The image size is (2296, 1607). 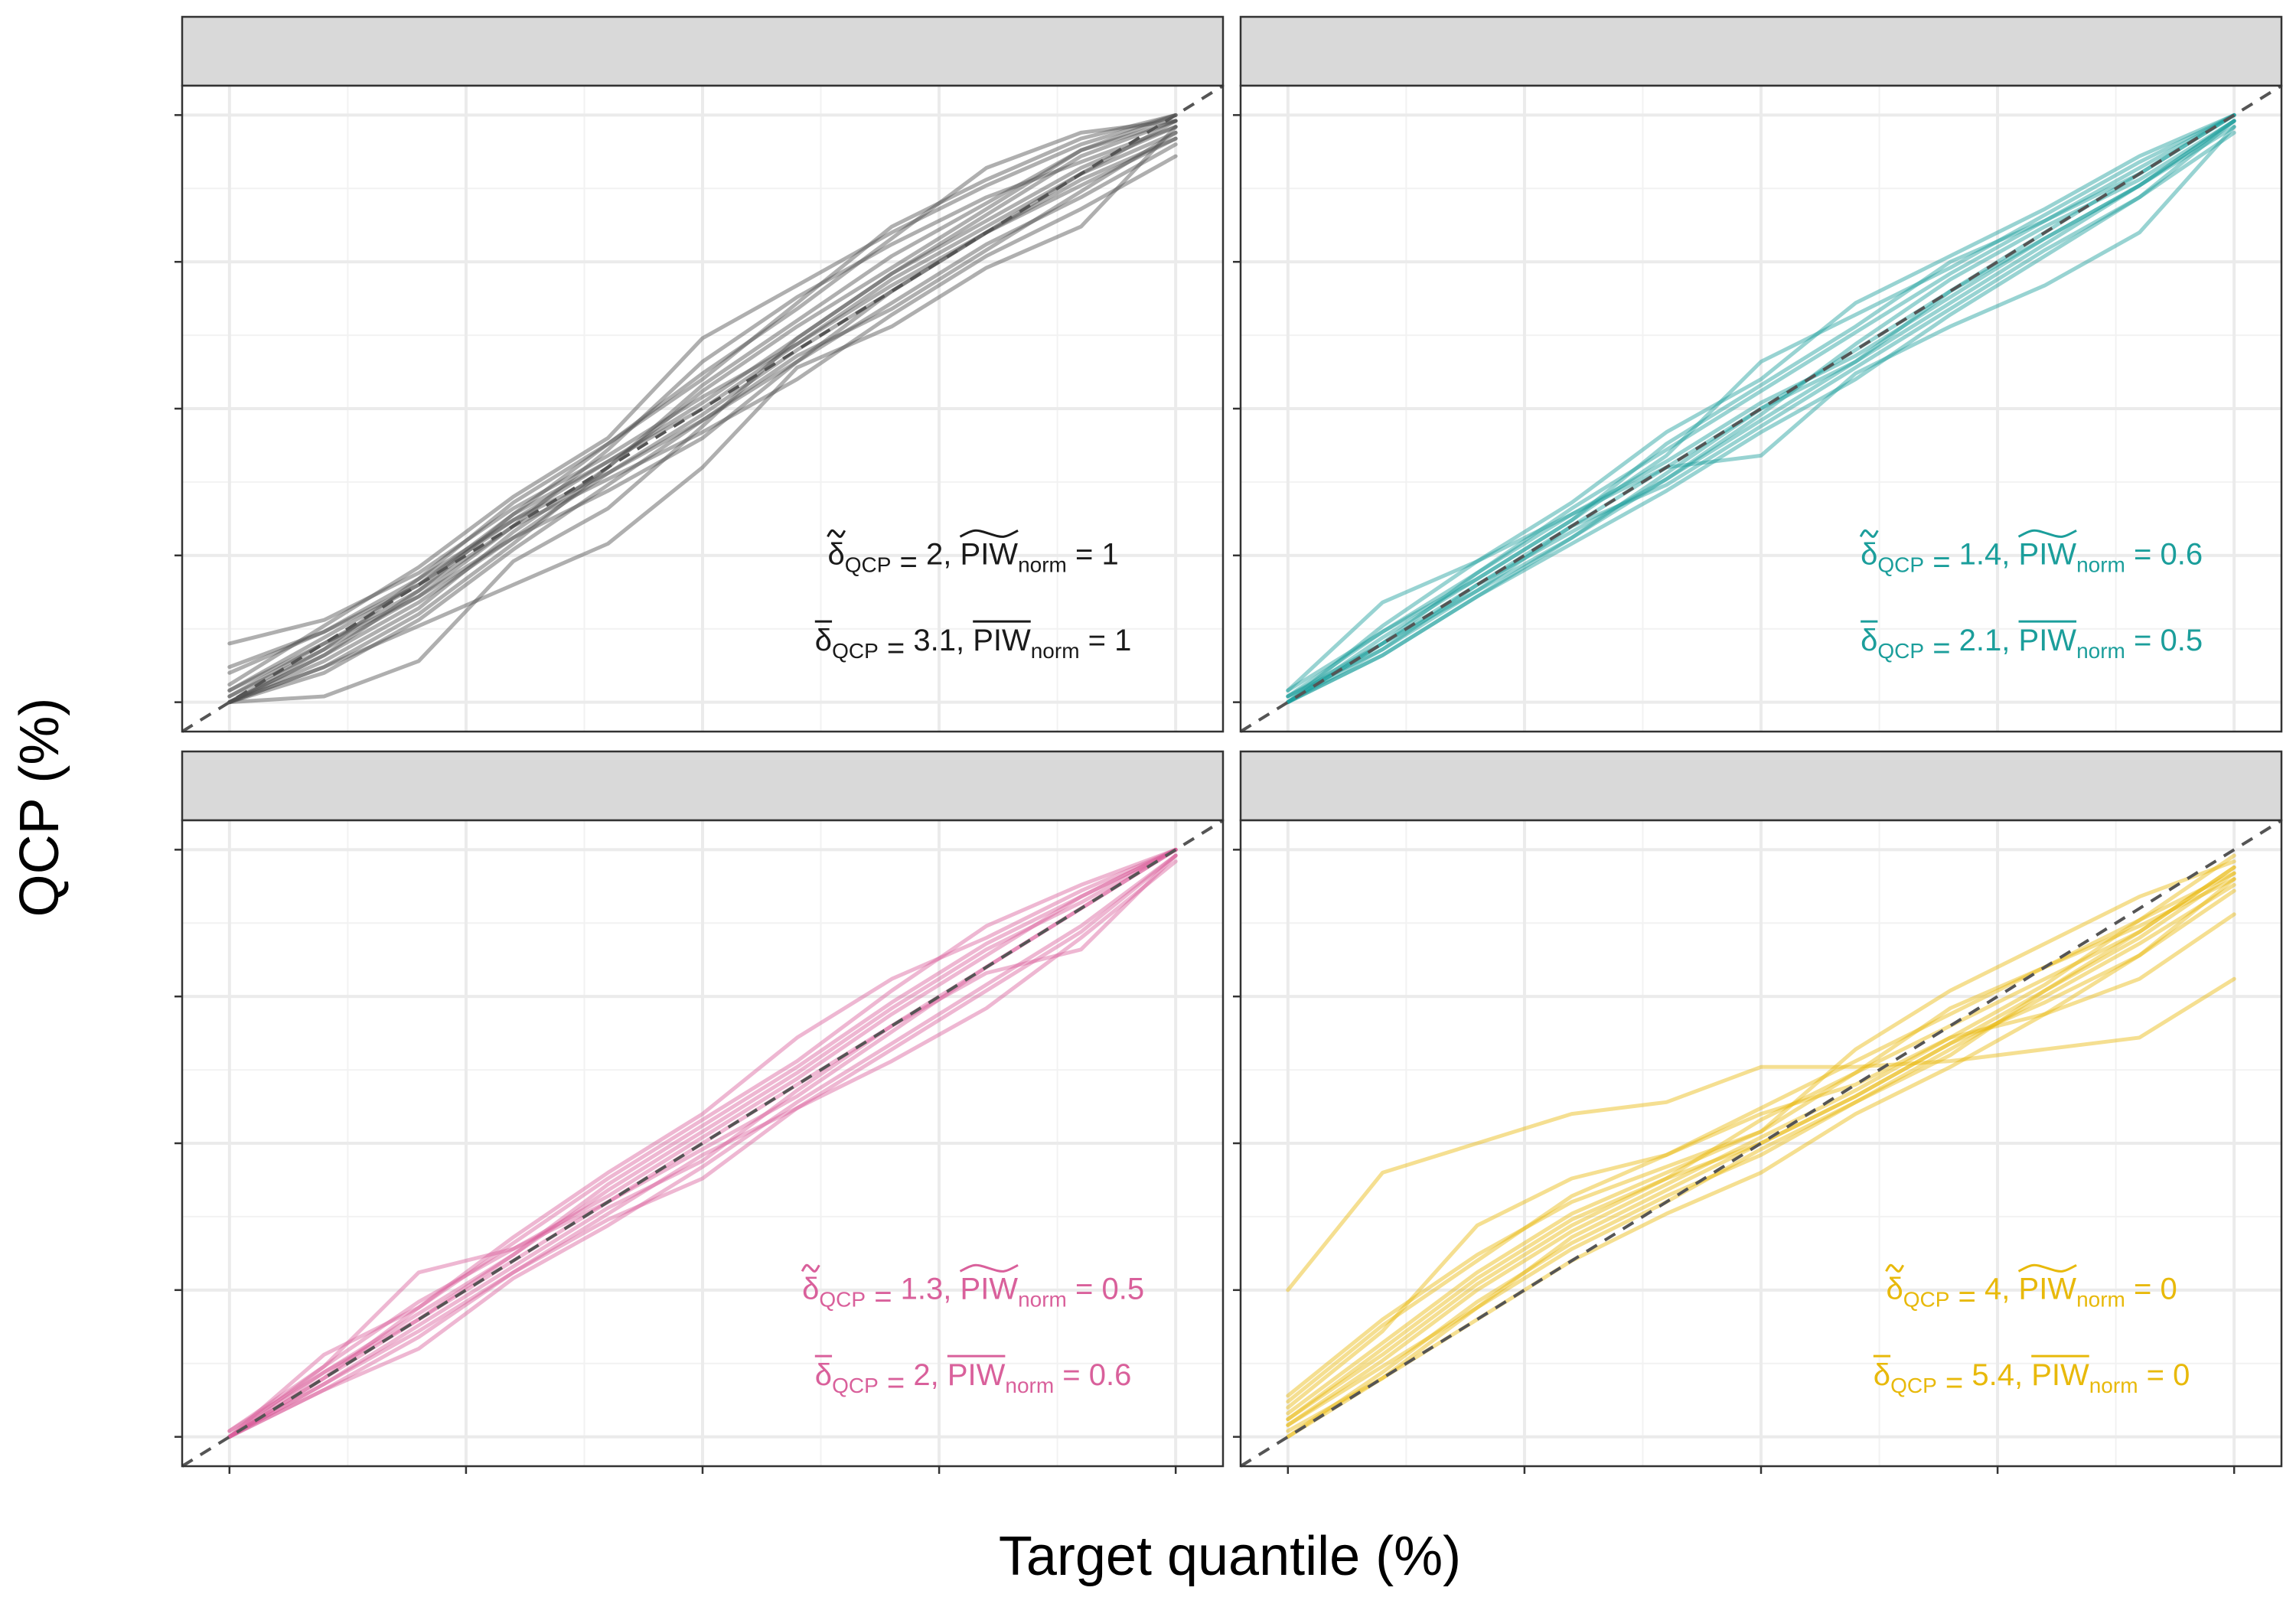 I want to click on piw-value: 0.6, so click(x=2181, y=554).